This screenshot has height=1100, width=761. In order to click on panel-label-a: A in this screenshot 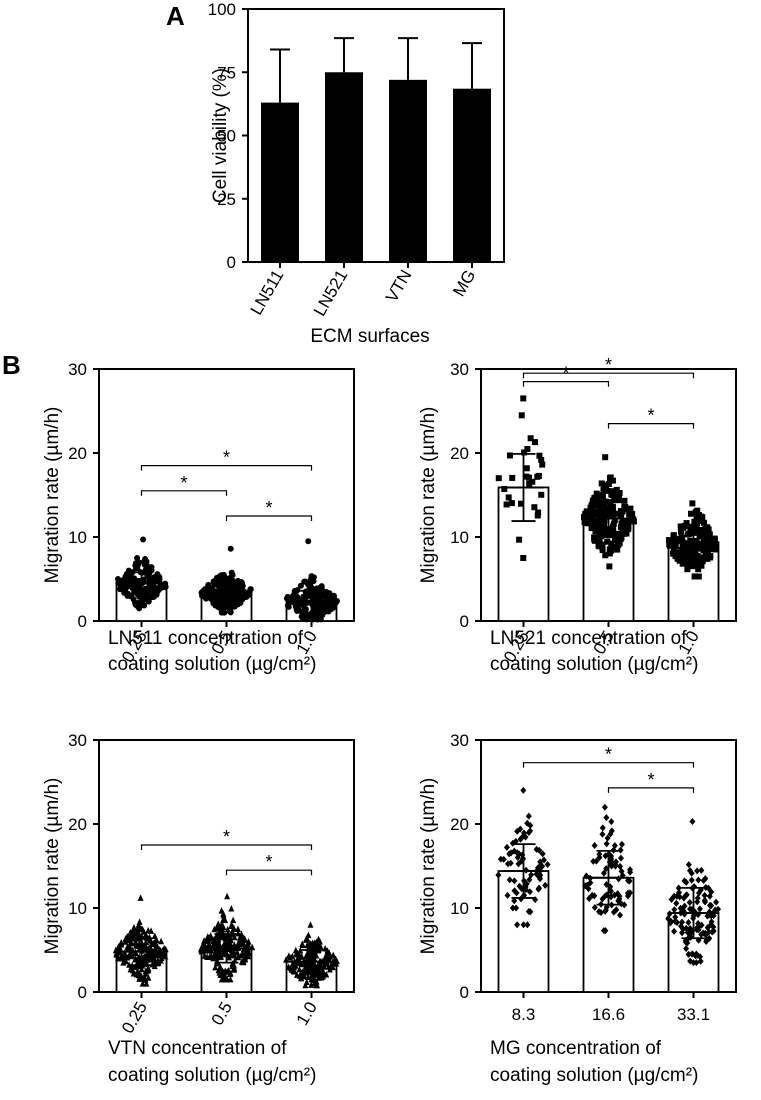, I will do `click(175, 16)`.